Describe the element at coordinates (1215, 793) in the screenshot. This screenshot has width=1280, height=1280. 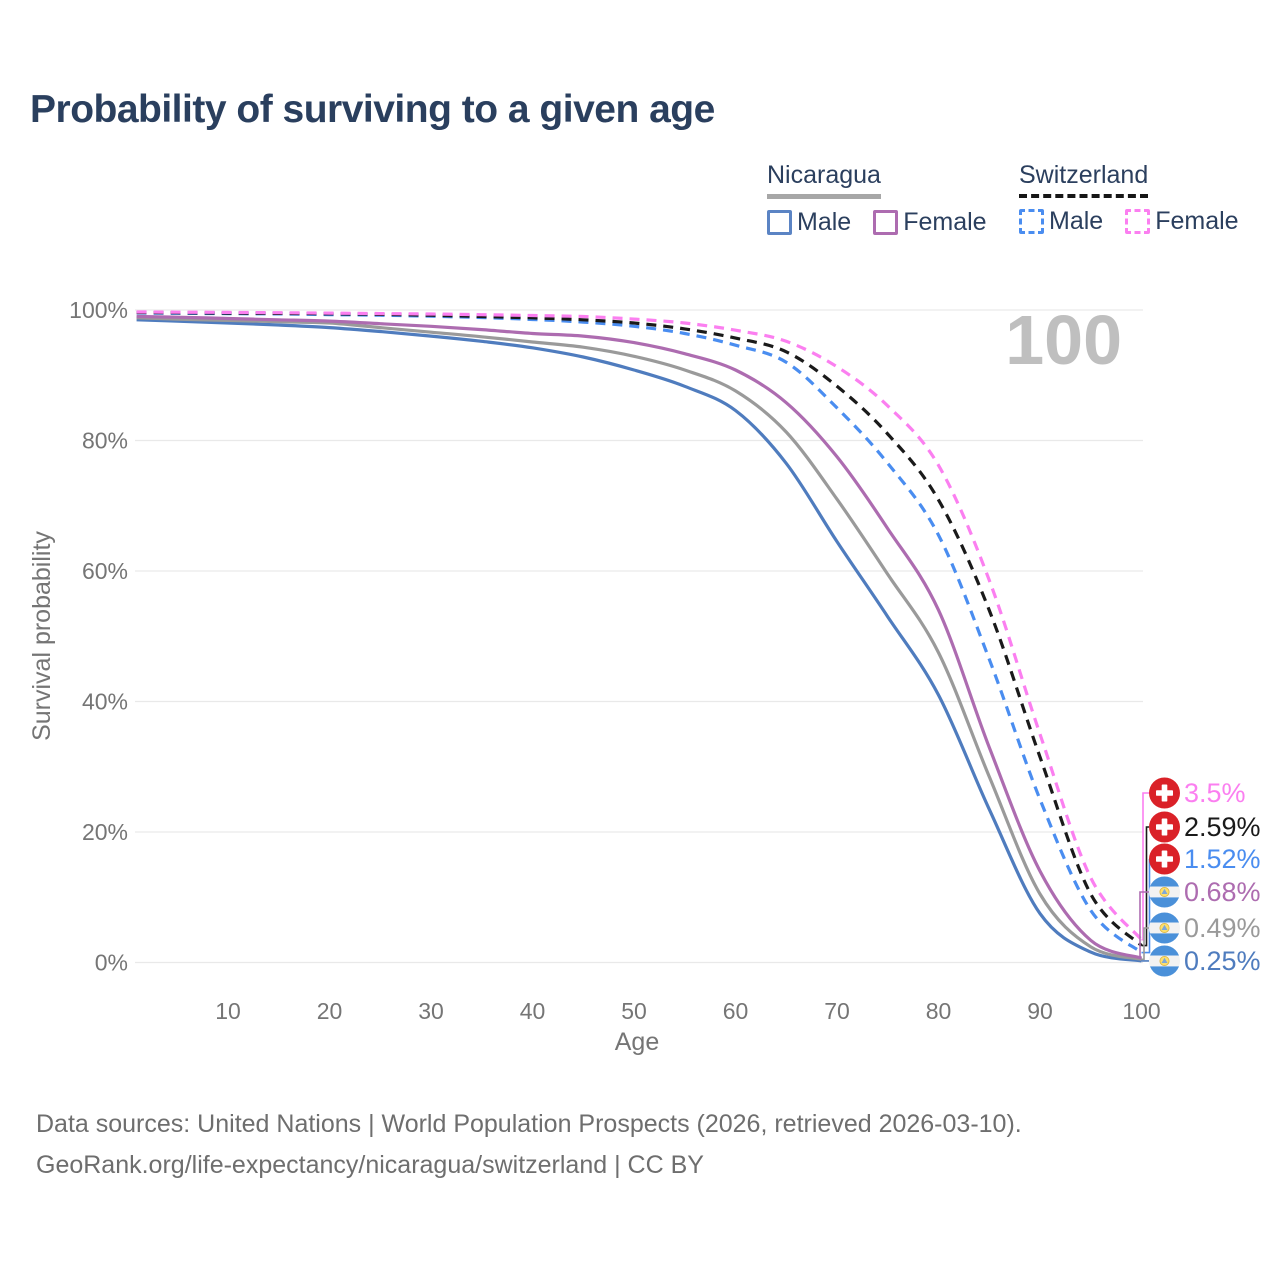
I see `end-label-switzerland-female: 3.5%` at that location.